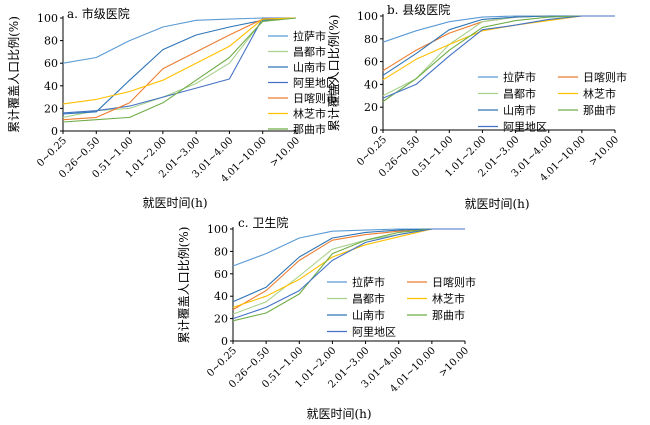 The height and width of the screenshot is (425, 650). I want to click on panel-title: c. 卫生院, so click(263, 223).